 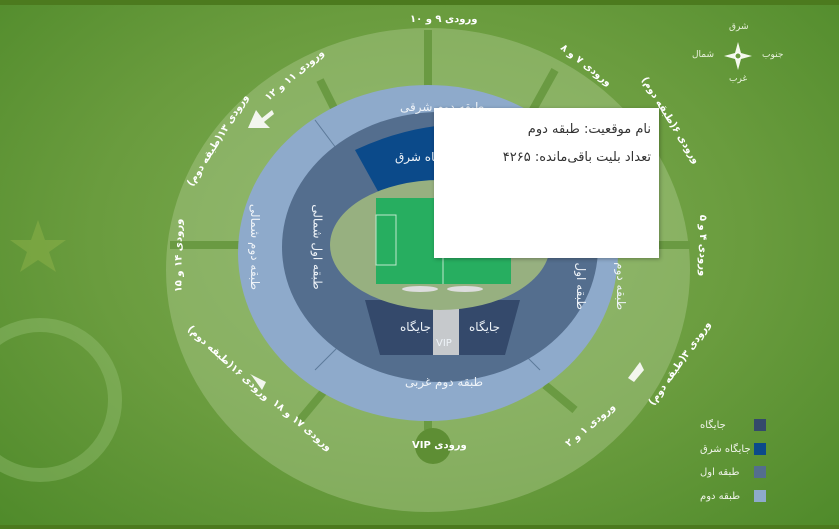 I want to click on gate-9-10: ورودی ۹ و ۱۰, so click(x=444, y=19).